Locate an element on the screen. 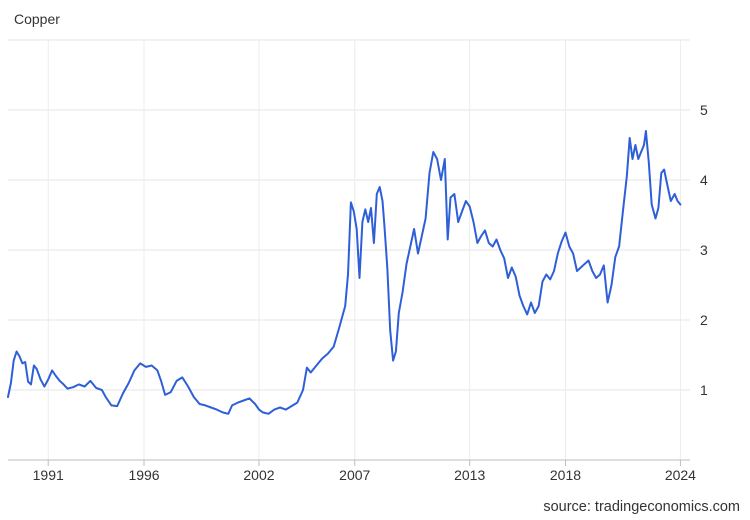  x-tick-label: 1991 is located at coordinates (48, 475).